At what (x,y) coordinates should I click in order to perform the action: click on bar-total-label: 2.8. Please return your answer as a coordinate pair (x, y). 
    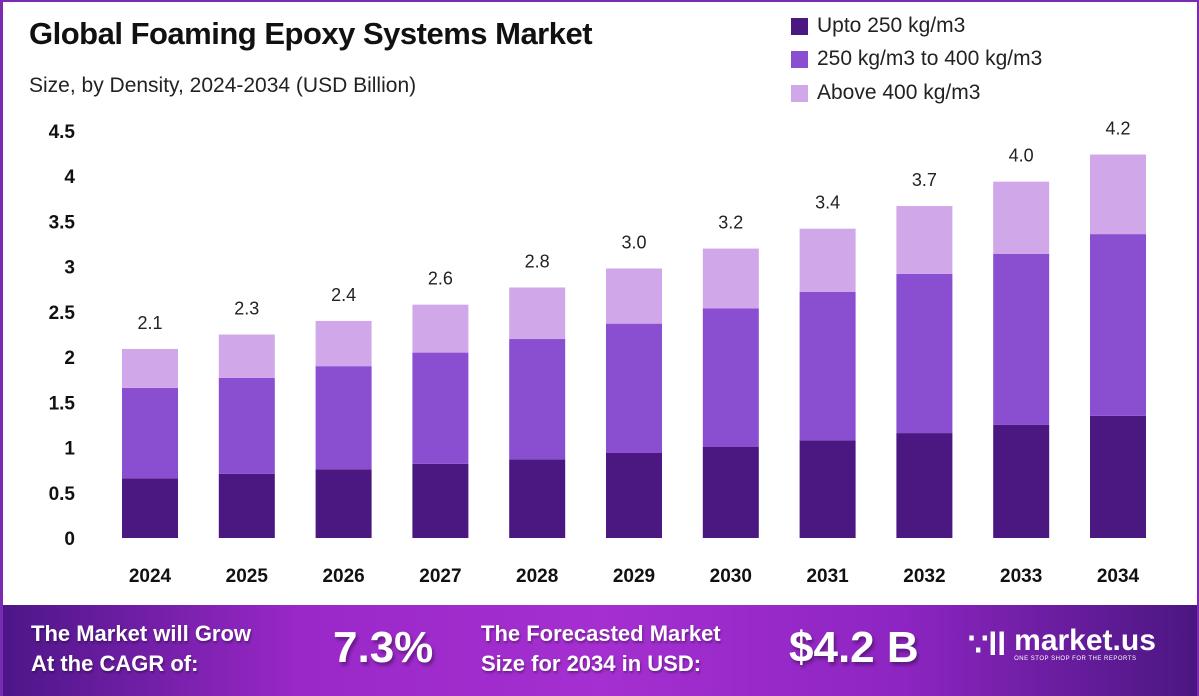
    Looking at the image, I should click on (537, 261).